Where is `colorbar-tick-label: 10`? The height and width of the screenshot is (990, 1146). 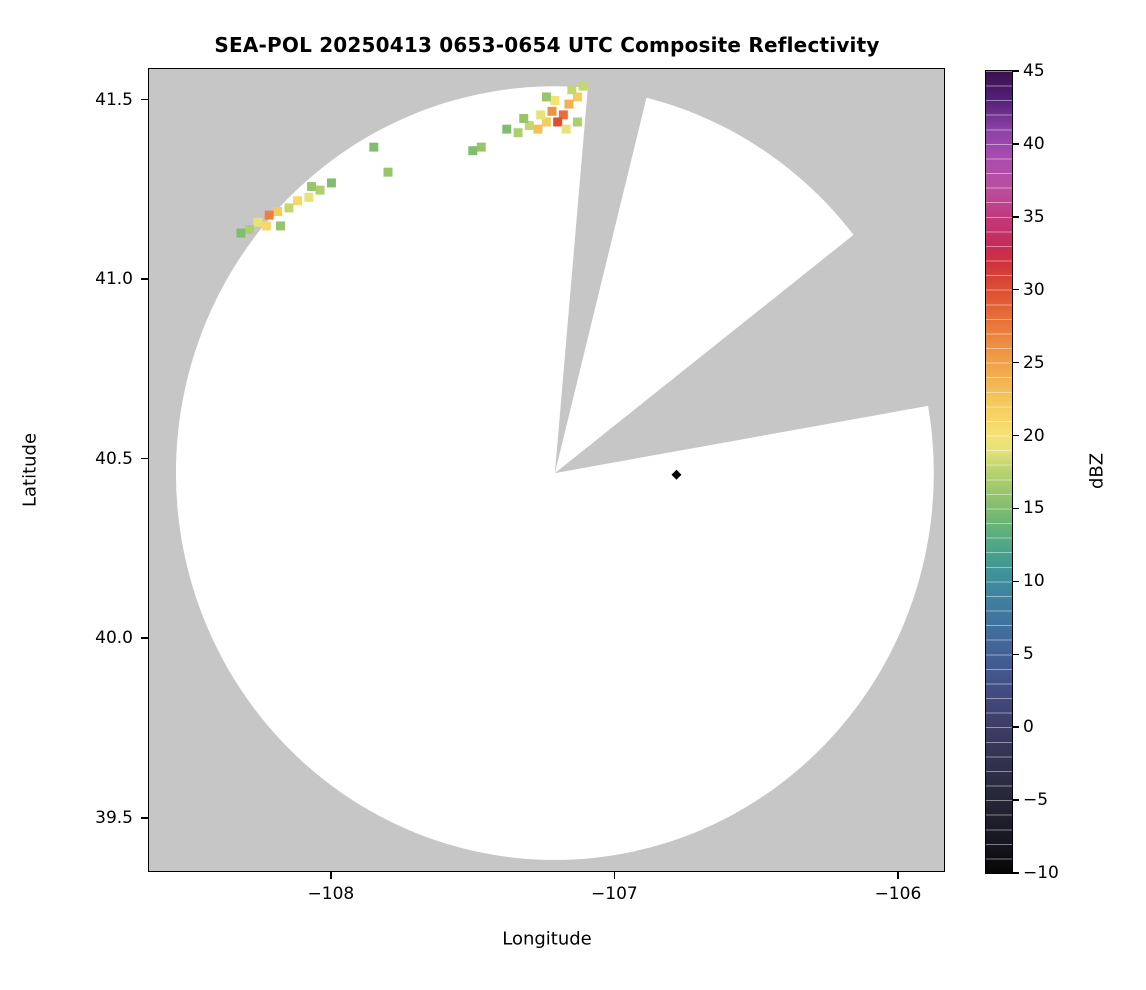 colorbar-tick-label: 10 is located at coordinates (1034, 581).